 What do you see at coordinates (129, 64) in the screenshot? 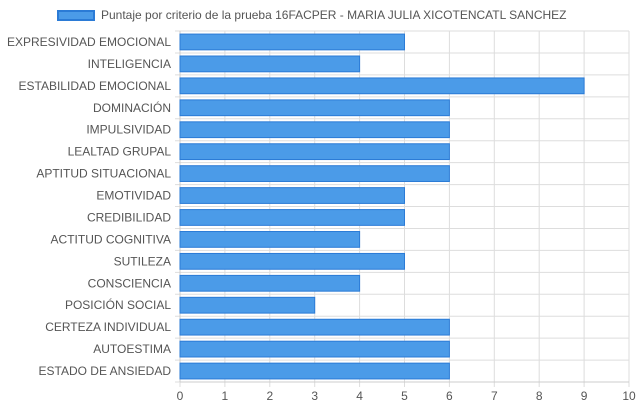
I see `y-tick-label: INTELIGENCIA` at bounding box center [129, 64].